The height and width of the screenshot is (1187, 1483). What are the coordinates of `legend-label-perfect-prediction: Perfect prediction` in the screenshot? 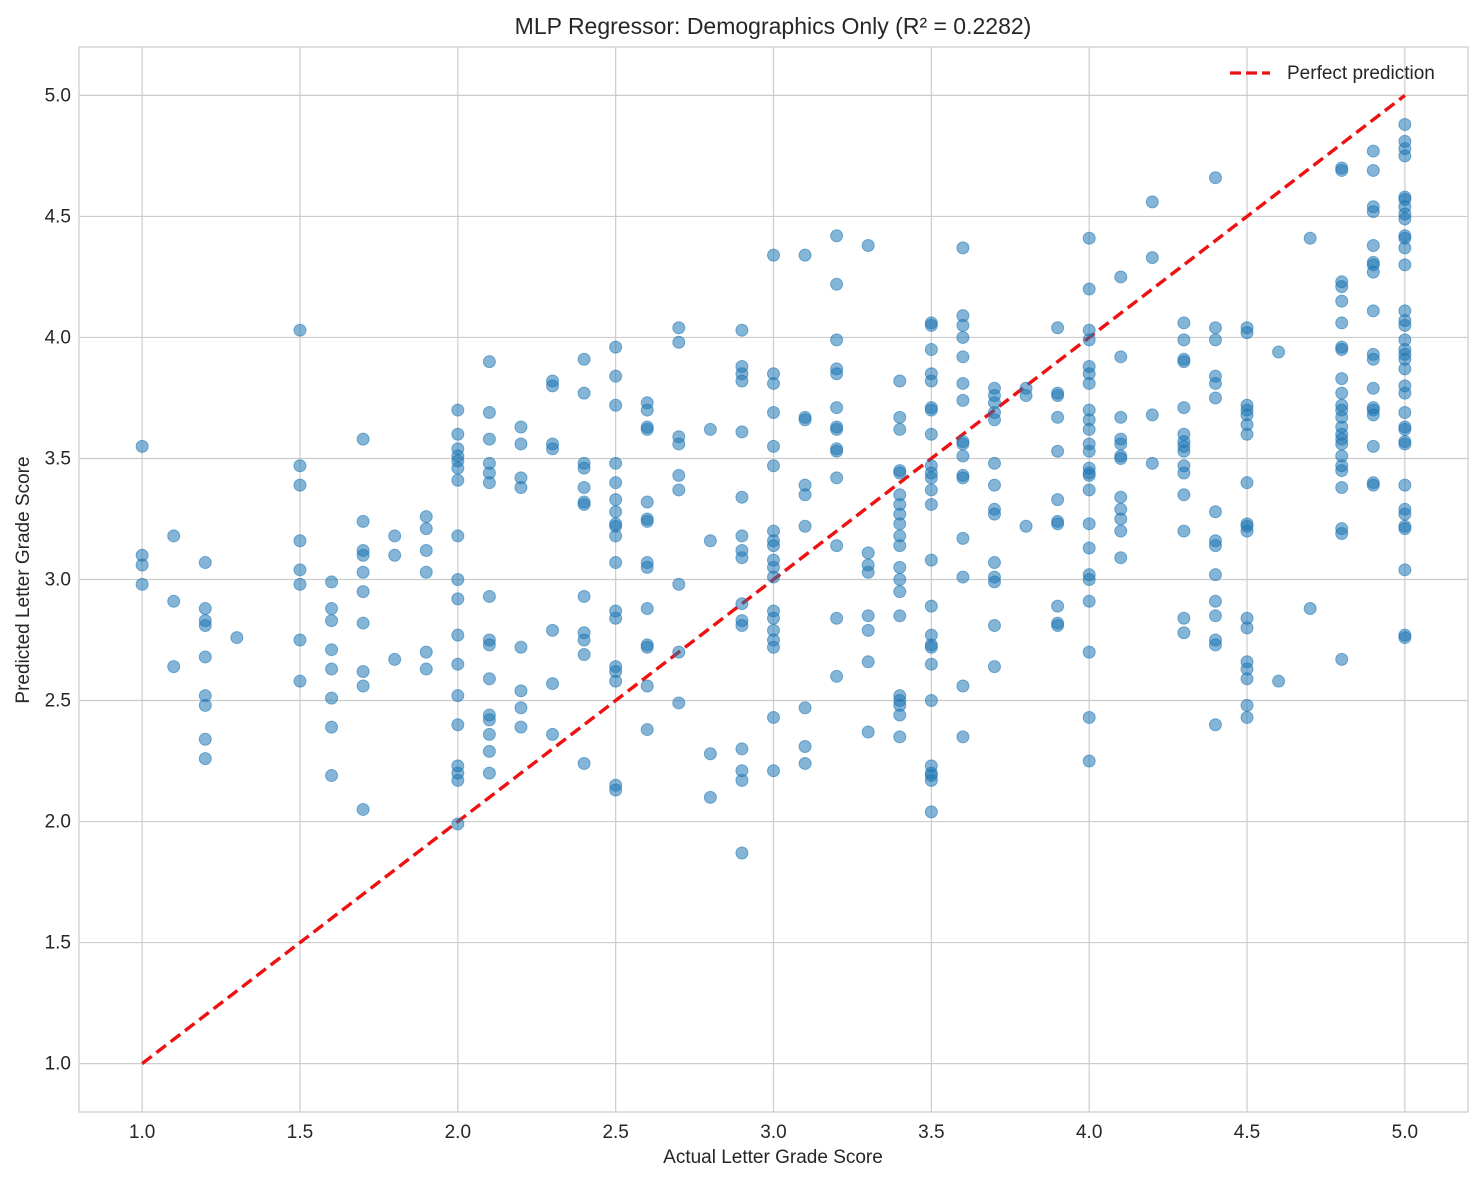 It's located at (1361, 73).